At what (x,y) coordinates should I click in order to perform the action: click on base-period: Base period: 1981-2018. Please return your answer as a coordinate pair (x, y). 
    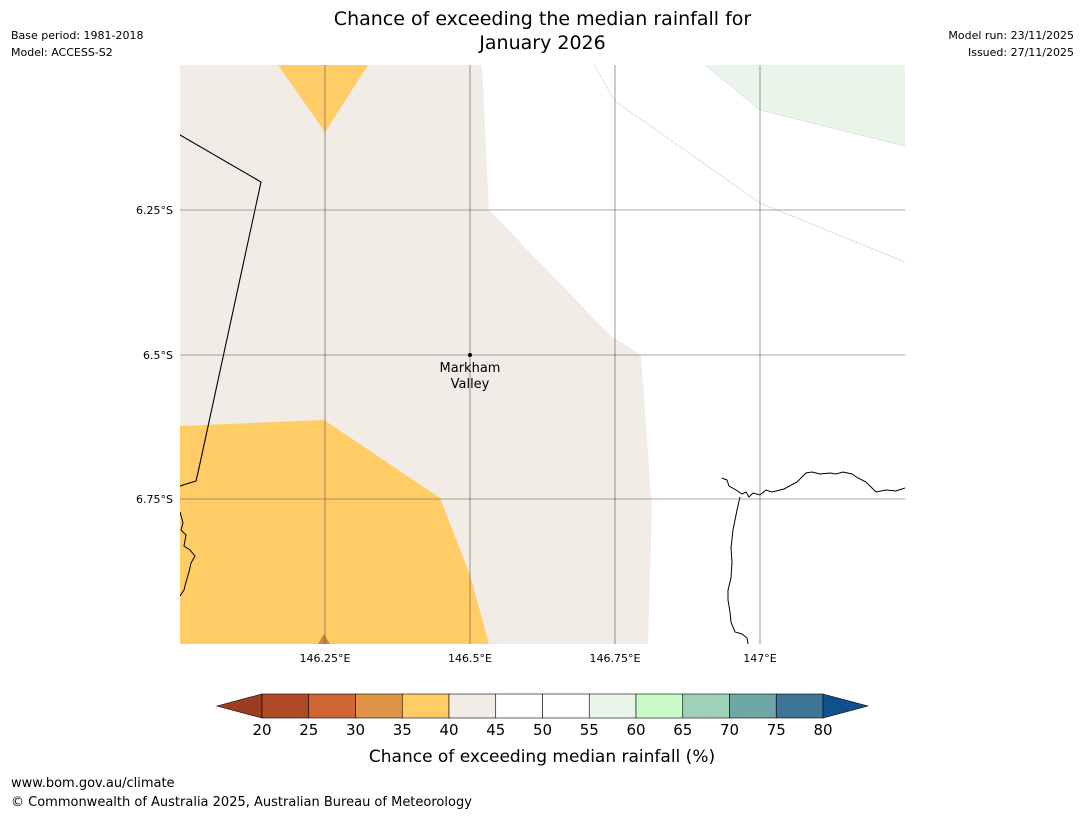
    Looking at the image, I should click on (77, 35).